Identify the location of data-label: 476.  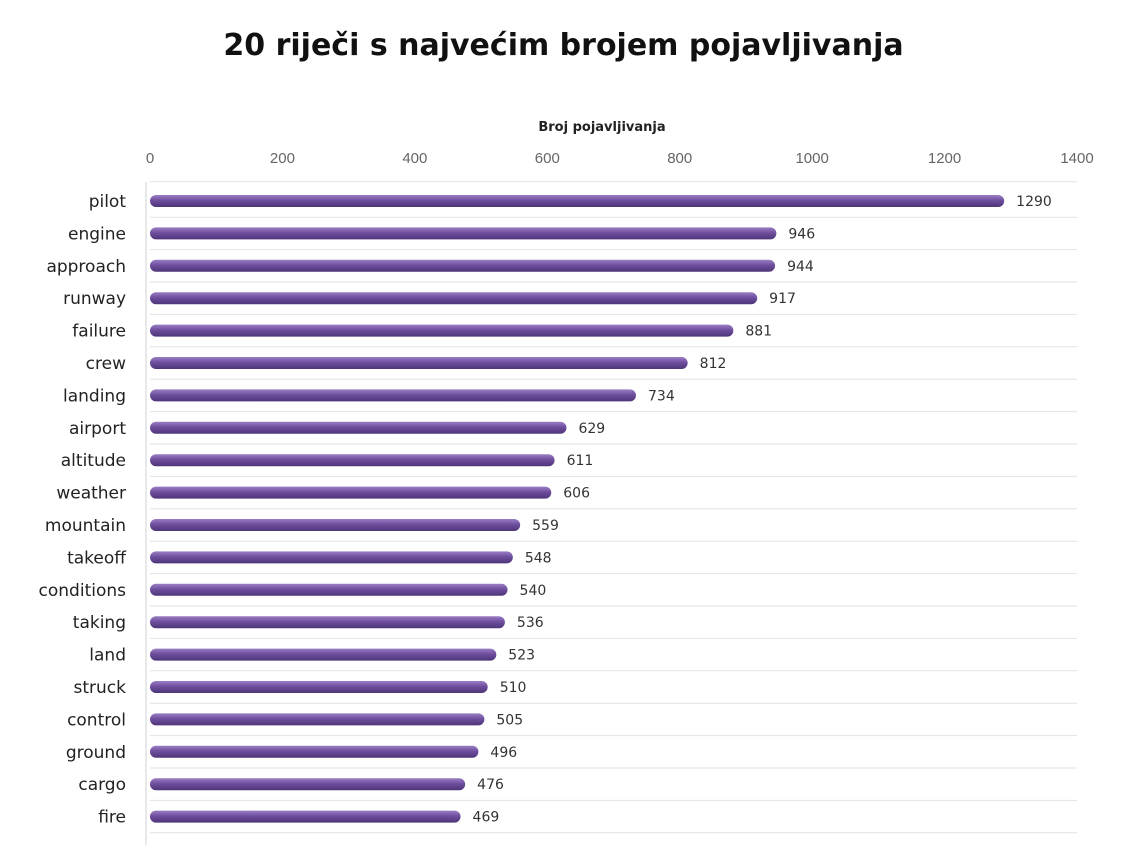
(490, 785).